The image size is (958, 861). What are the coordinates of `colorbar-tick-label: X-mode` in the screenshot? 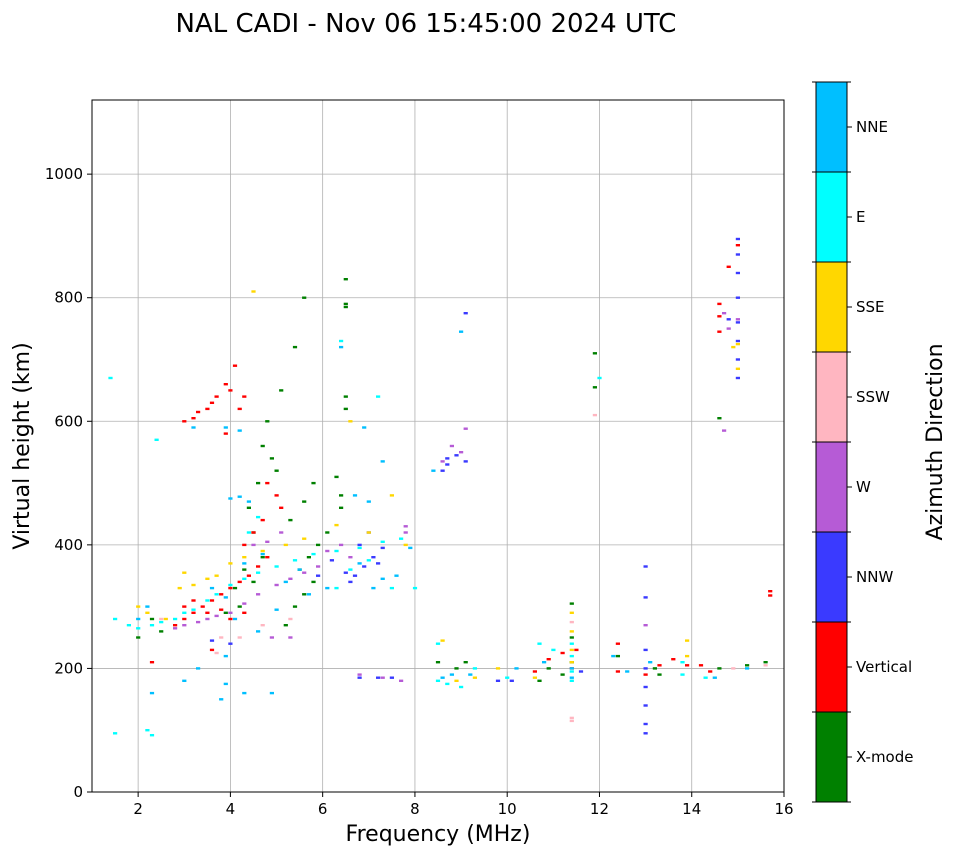 It's located at (884, 757).